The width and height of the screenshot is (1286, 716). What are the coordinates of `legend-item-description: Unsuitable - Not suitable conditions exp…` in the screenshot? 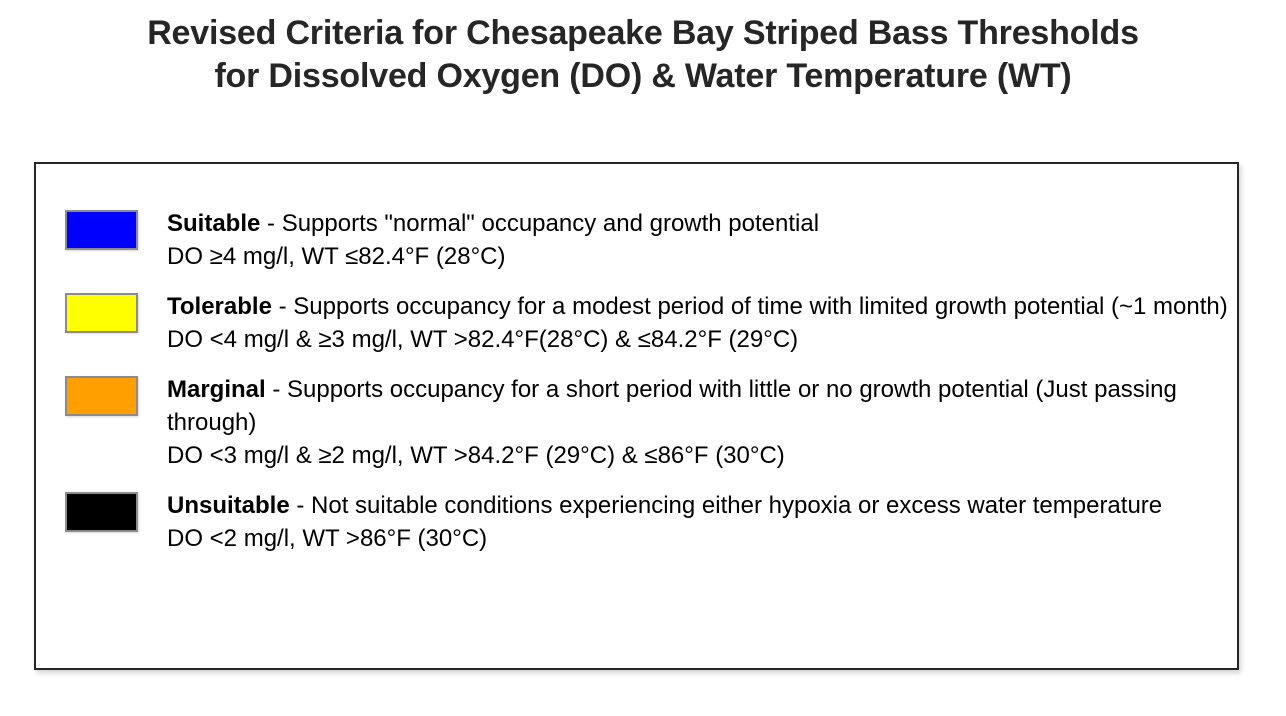 It's located at (699, 505).